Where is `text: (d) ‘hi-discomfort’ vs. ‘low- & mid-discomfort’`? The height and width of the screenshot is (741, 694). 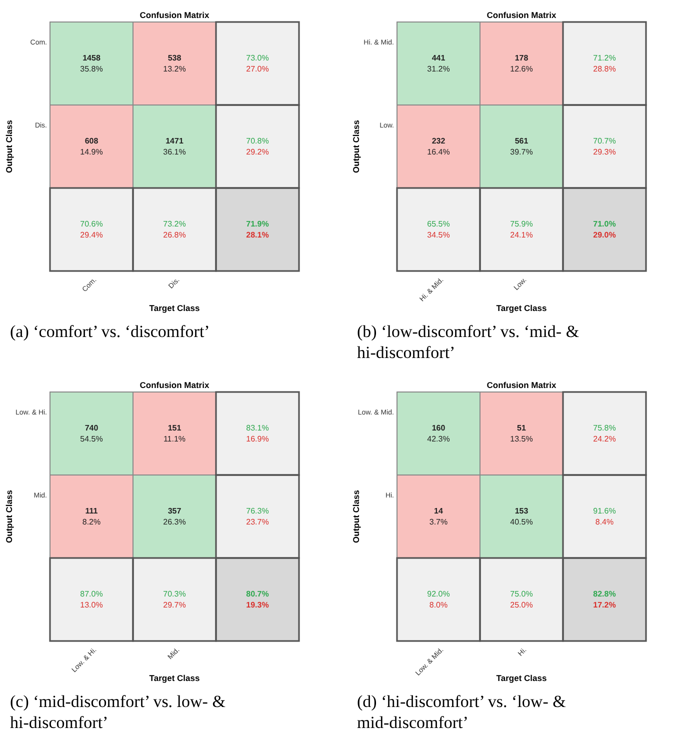 text: (d) ‘hi-discomfort’ vs. ‘low- & mid-discomfort’ is located at coordinates (461, 712).